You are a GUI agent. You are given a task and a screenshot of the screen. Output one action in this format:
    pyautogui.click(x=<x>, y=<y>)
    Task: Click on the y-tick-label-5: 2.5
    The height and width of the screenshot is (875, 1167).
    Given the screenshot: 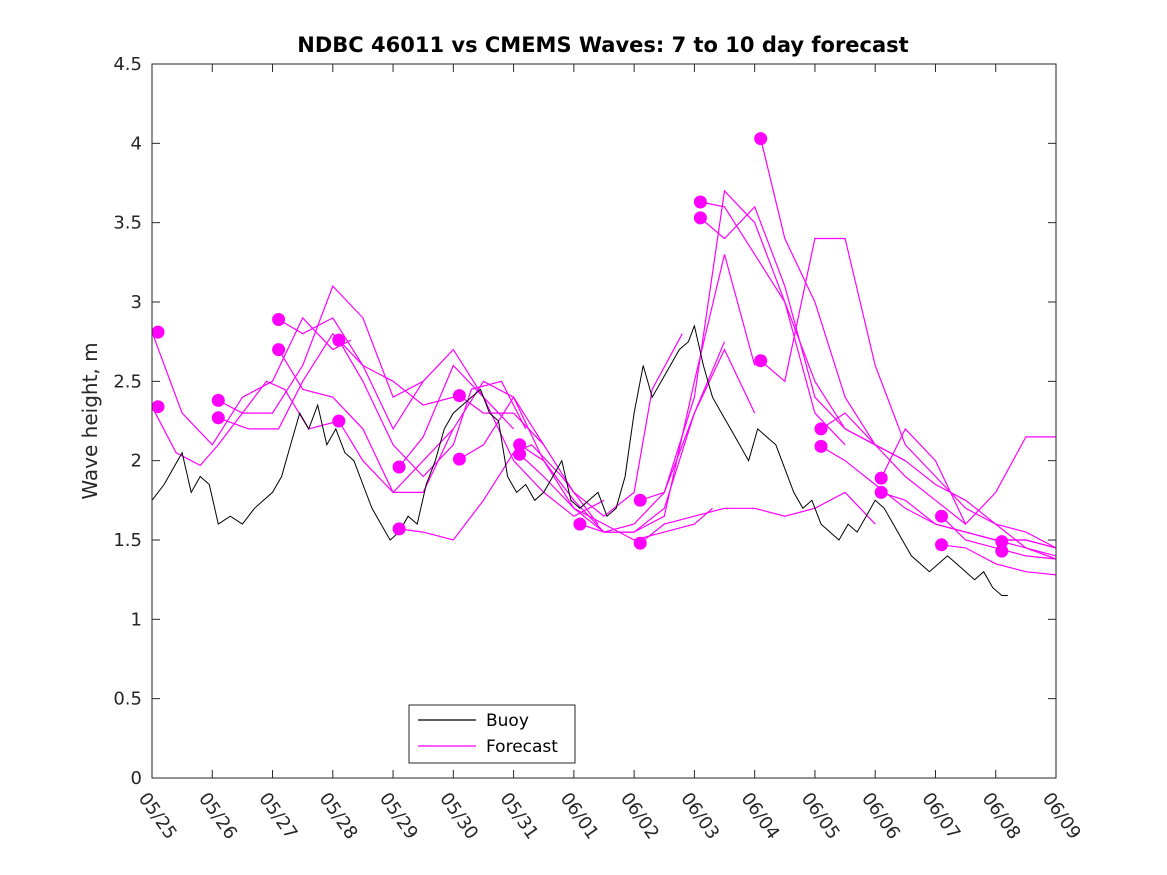 What is the action you would take?
    pyautogui.click(x=127, y=381)
    